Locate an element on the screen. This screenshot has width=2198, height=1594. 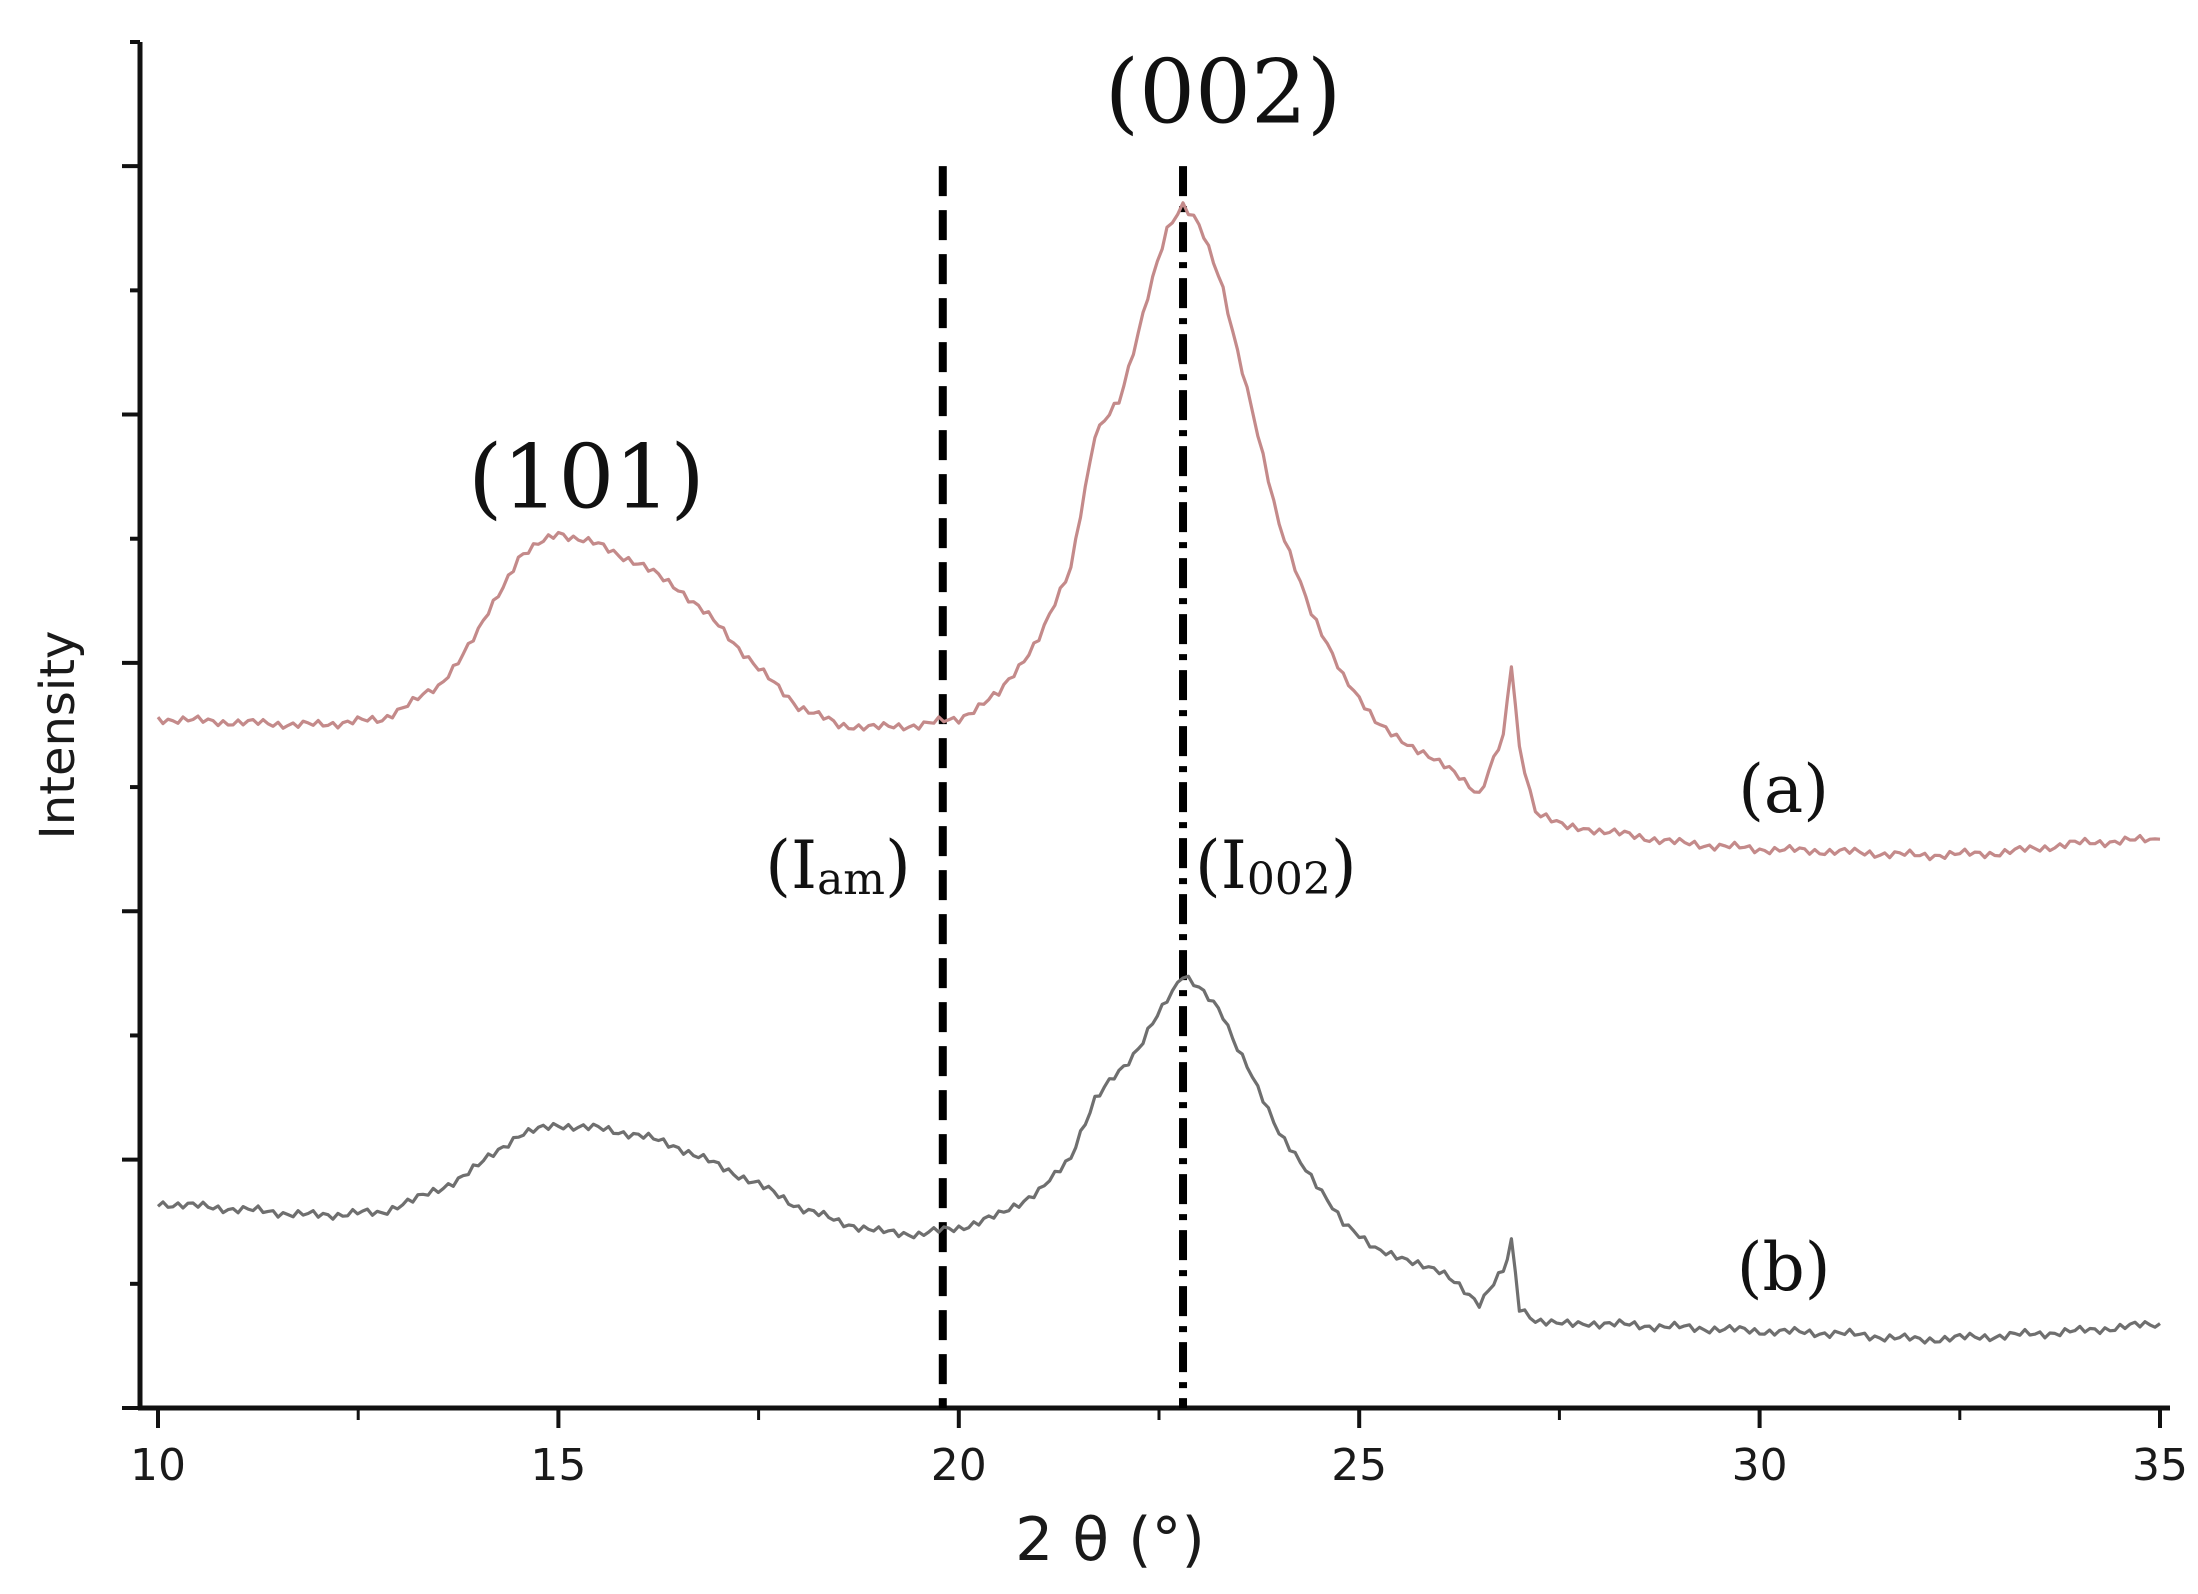
label-i-am: (Iam) is located at coordinates (838, 866).